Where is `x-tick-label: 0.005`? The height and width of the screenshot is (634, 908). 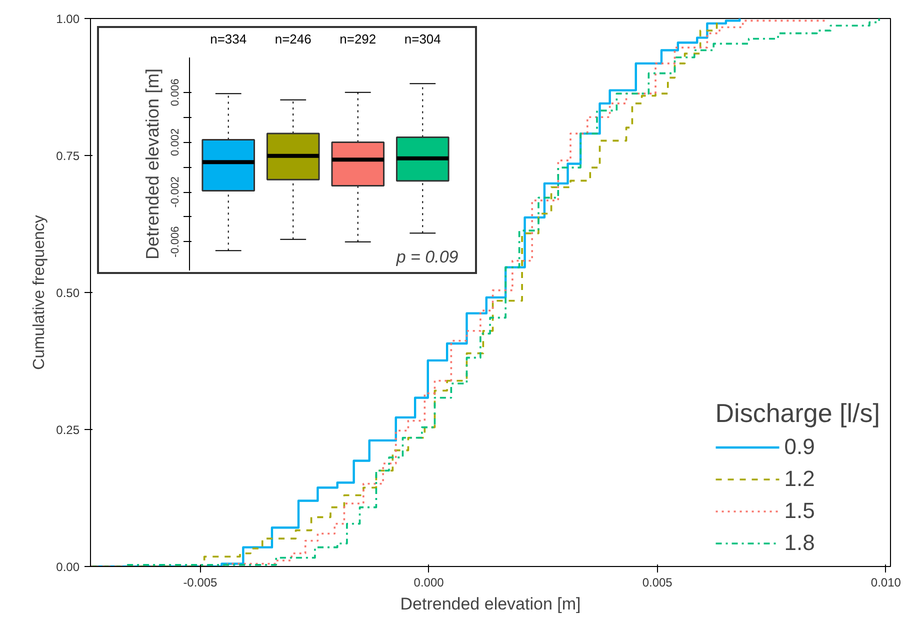 x-tick-label: 0.005 is located at coordinates (657, 583).